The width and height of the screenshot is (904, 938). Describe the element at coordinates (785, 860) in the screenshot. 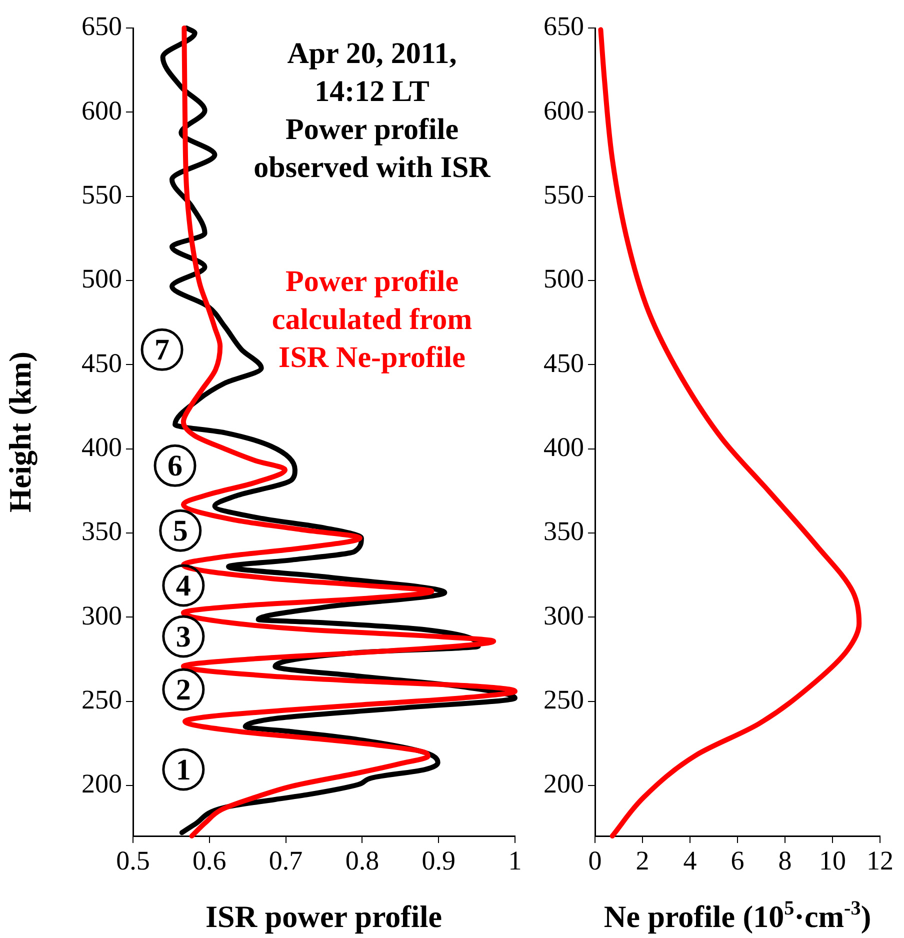

I see `x-tick-label: 8` at that location.